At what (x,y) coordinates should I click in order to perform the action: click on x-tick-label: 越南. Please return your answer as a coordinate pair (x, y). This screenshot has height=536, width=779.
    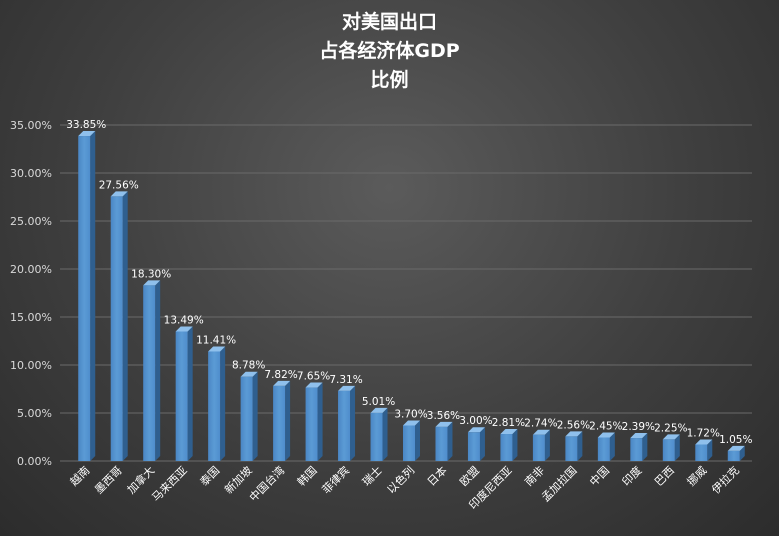
    Looking at the image, I should click on (79, 475).